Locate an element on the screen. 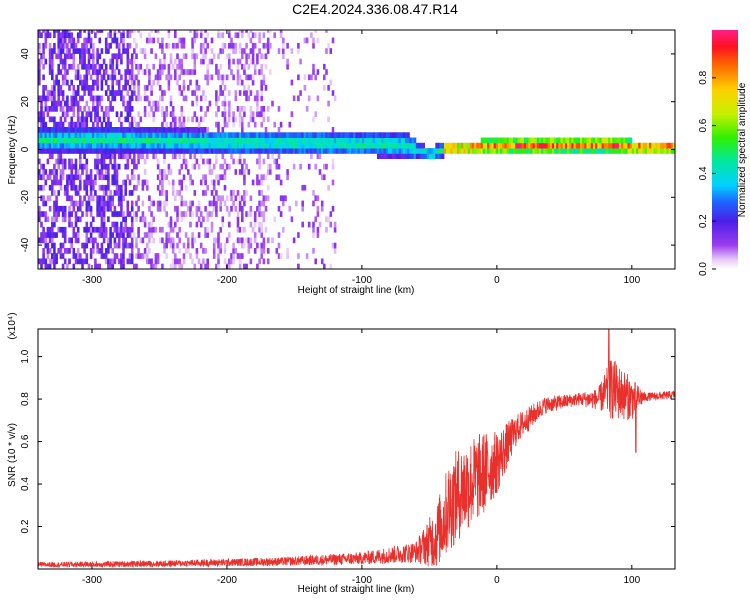 This screenshot has height=600, width=750. y-tick-label: 0.6 is located at coordinates (25, 441).